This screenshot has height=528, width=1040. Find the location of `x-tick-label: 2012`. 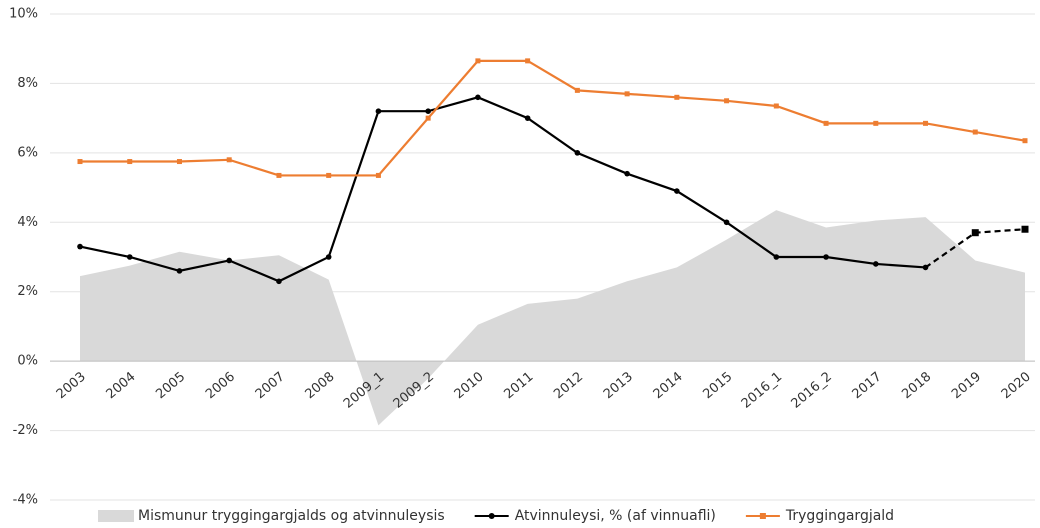

x-tick-label: 2012 is located at coordinates (568, 385).